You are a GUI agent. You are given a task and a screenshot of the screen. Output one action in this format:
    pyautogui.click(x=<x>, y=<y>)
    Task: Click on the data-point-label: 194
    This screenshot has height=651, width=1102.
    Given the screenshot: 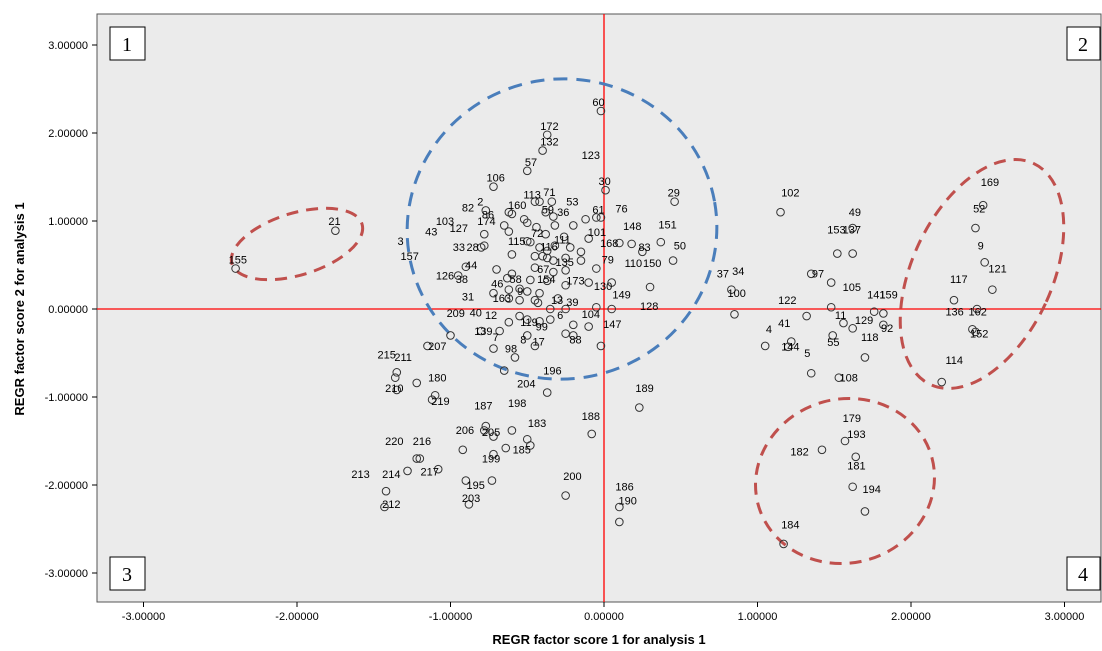 What is the action you would take?
    pyautogui.click(x=872, y=490)
    